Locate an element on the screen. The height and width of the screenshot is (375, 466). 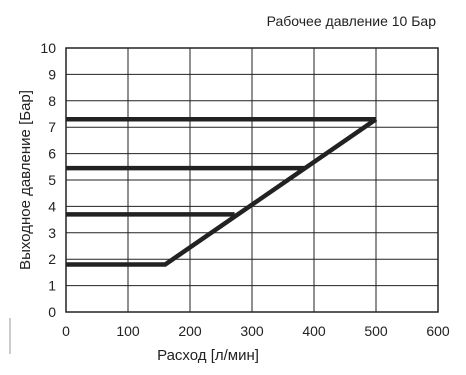
x-tick-label: 600 is located at coordinates (438, 331).